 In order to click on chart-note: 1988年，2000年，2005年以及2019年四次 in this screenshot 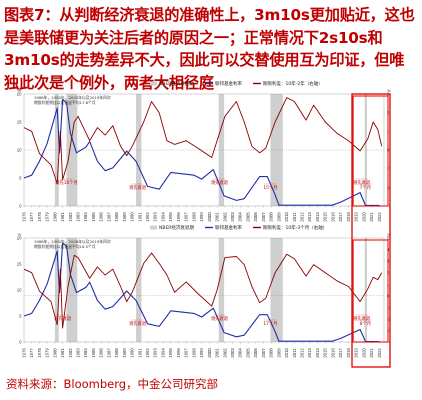, I will do `click(72, 97)`.